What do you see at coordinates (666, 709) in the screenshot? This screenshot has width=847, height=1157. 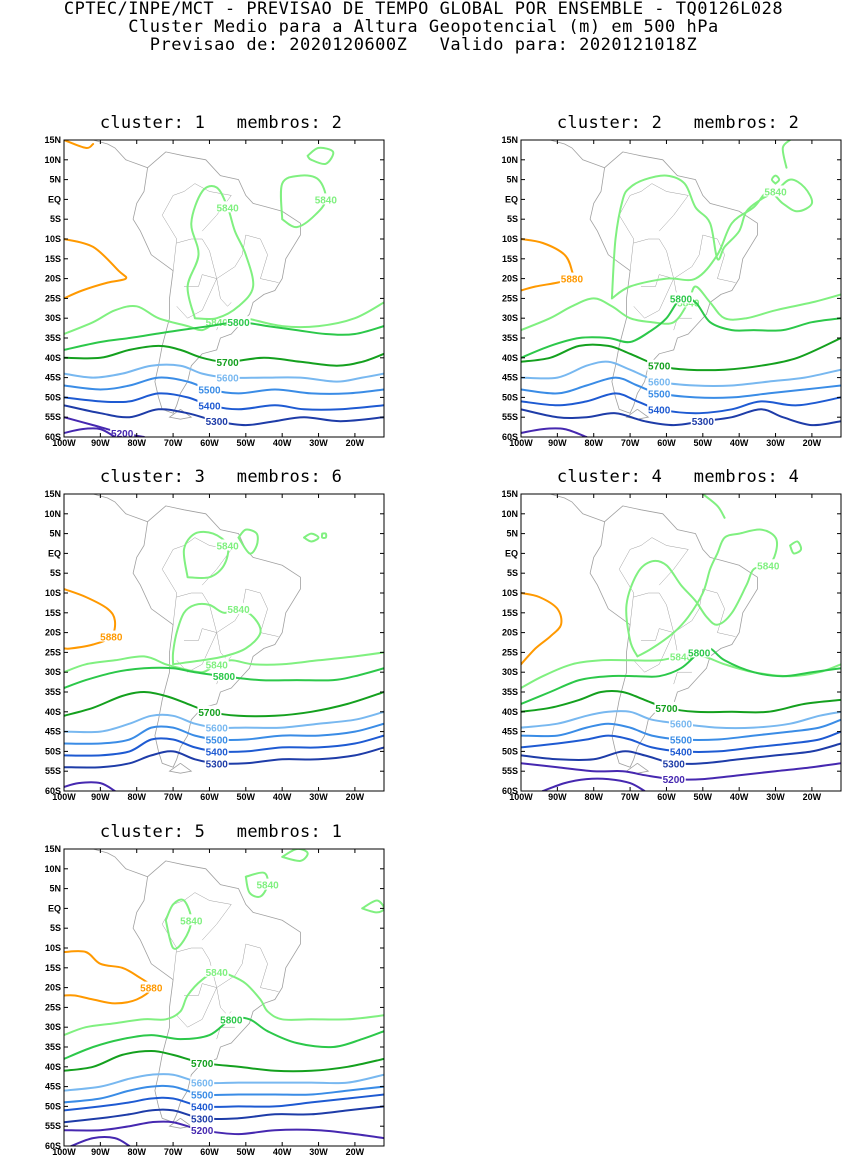 I see `contour-label-5700: 5700` at bounding box center [666, 709].